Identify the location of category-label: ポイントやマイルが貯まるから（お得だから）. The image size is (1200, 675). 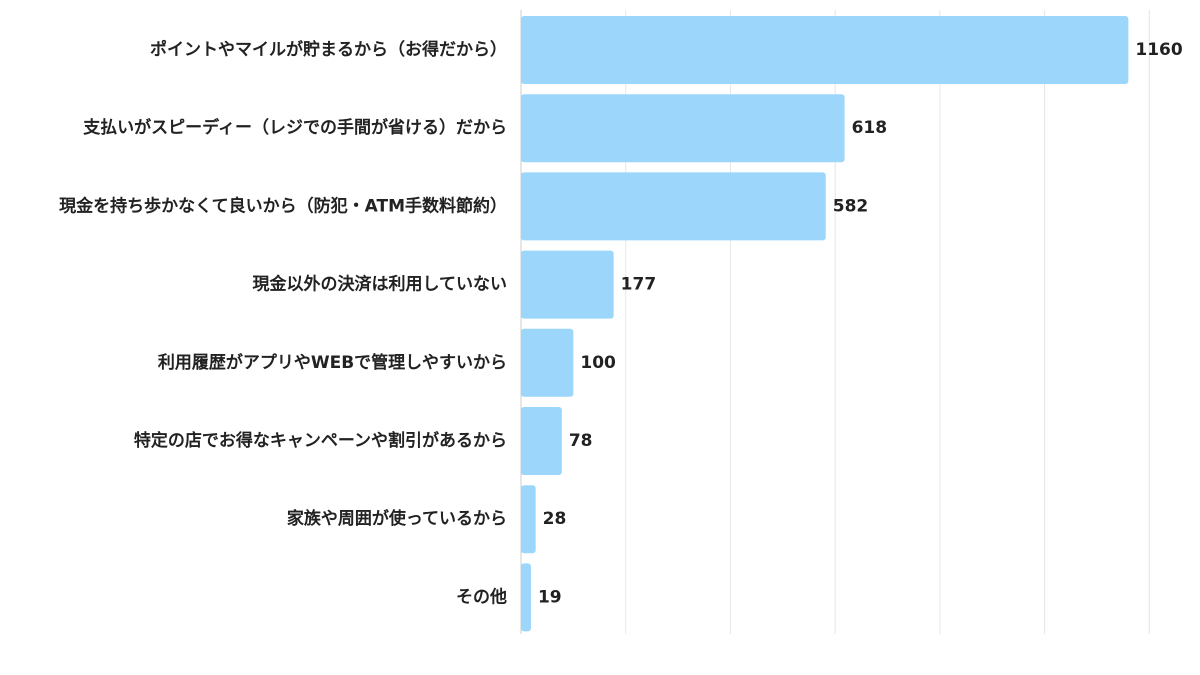
(328, 49).